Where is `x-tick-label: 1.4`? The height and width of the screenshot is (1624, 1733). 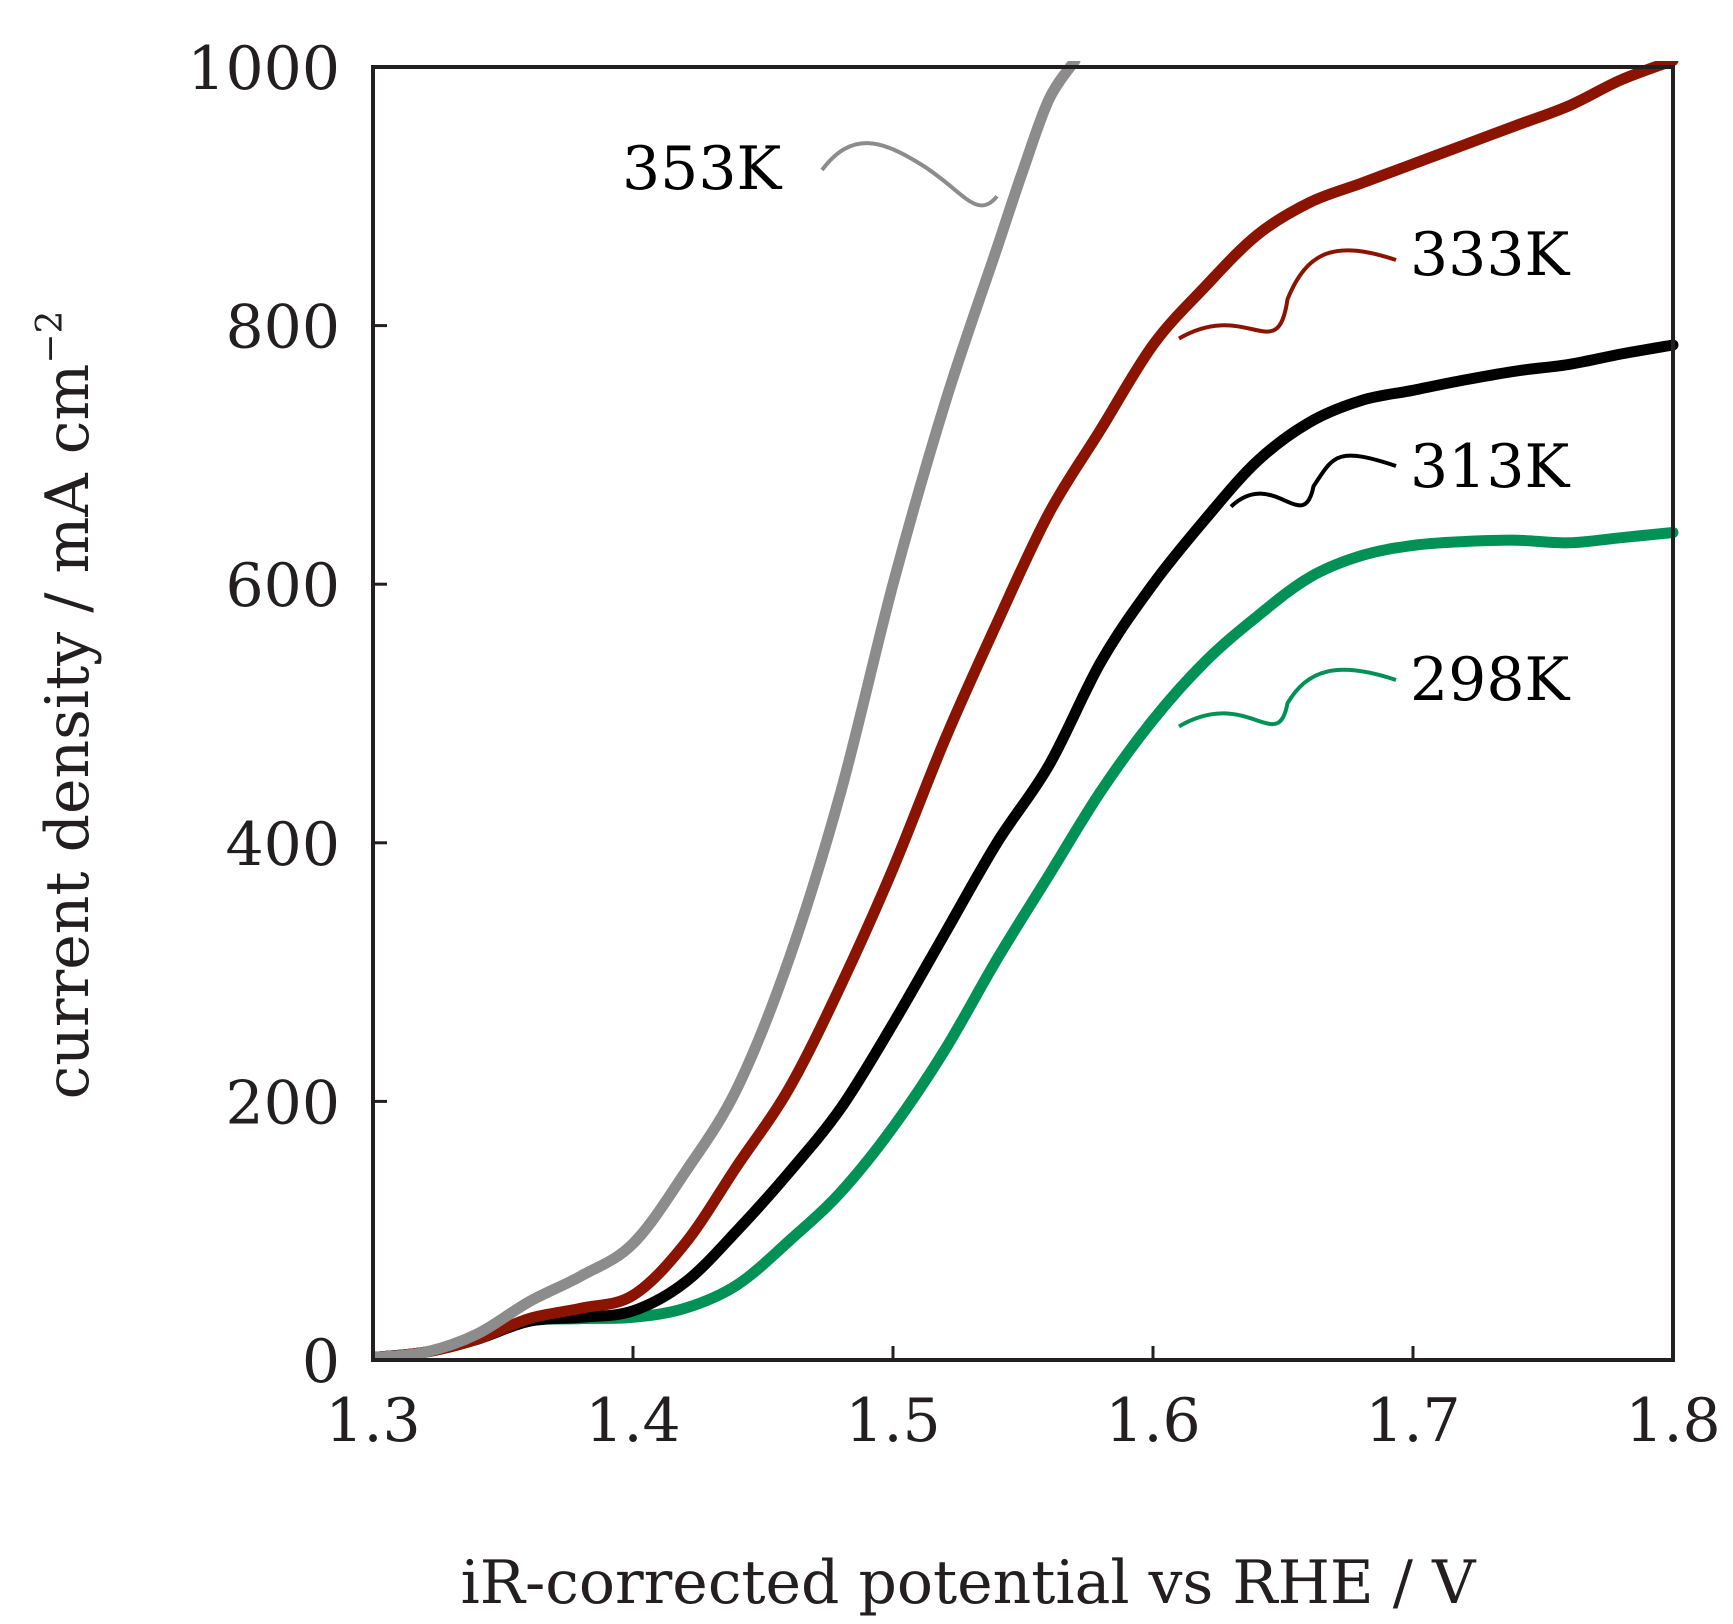 x-tick-label: 1.4 is located at coordinates (632, 1421).